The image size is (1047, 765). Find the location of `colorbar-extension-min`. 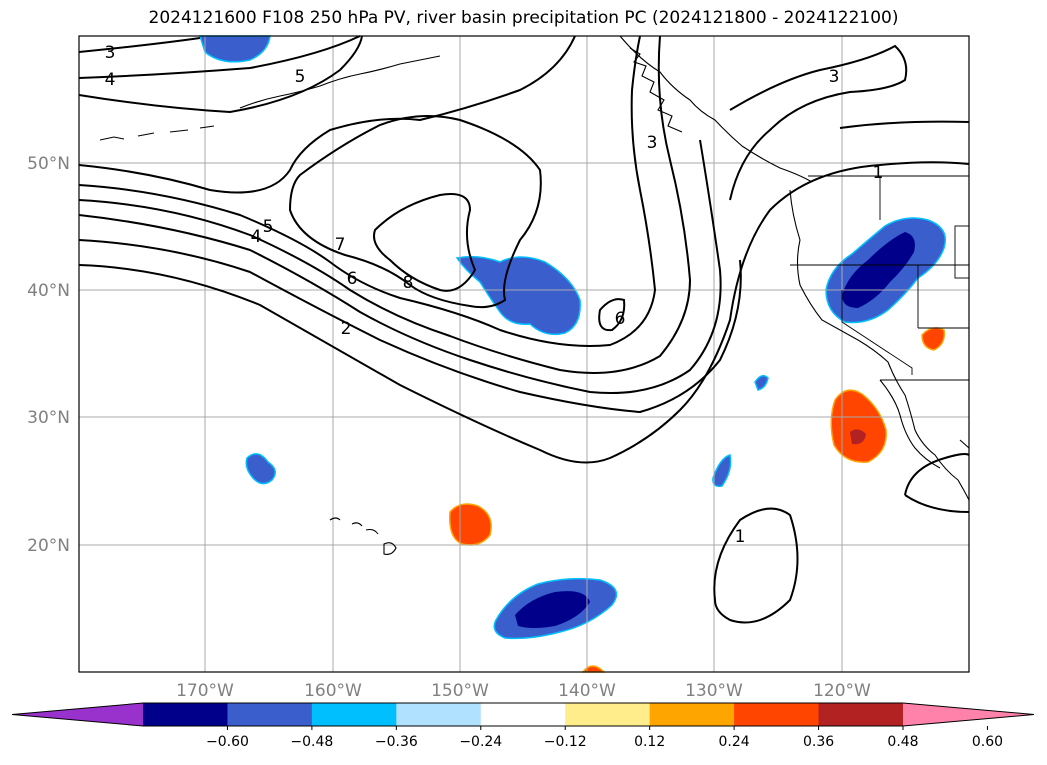

colorbar-extension-min is located at coordinates (77, 714).